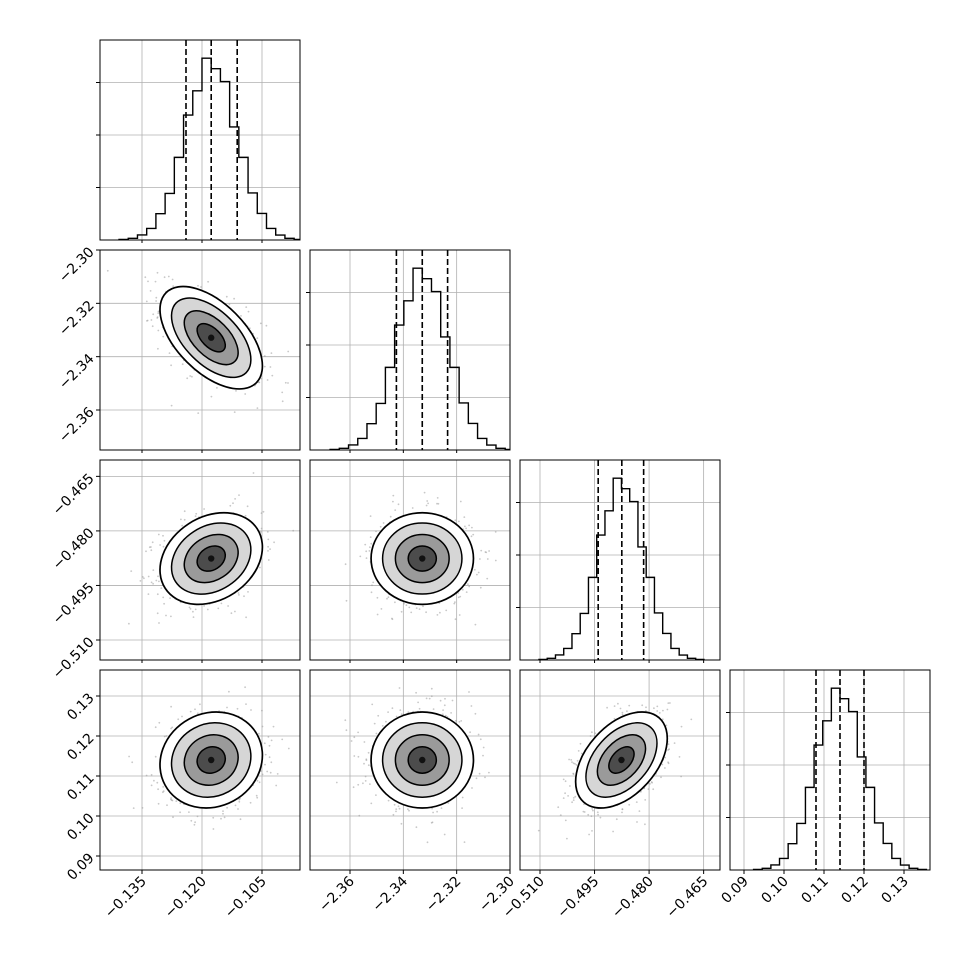 The width and height of the screenshot is (970, 970). Describe the element at coordinates (413, 792) in the screenshot. I see `panel-3-1: −2.36 −2.34 −2.32 −2.30` at that location.